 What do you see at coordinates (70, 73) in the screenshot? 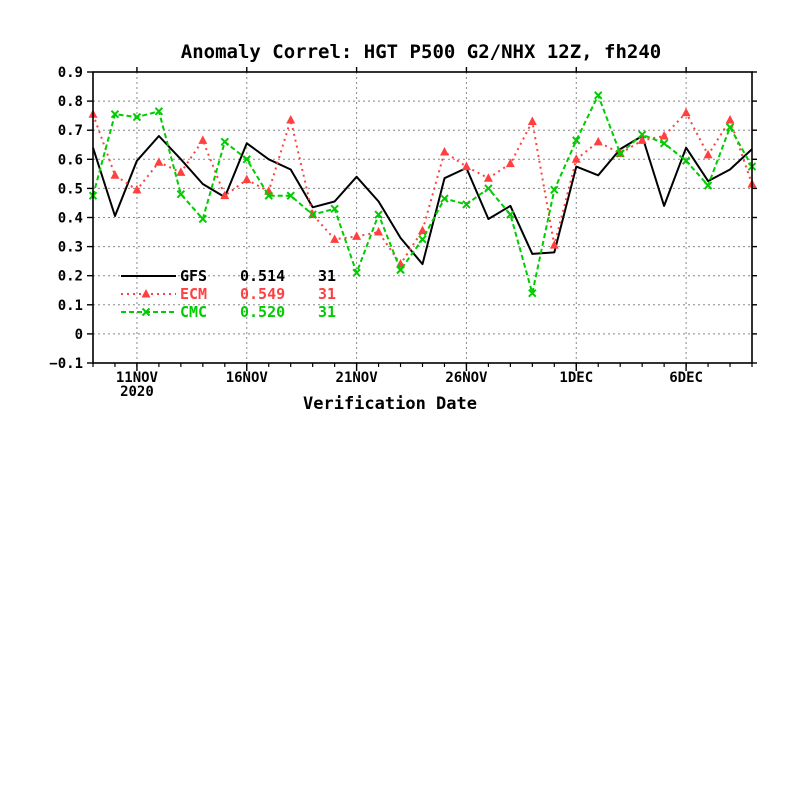
I see `y-tick-label: 0.9` at bounding box center [70, 73].